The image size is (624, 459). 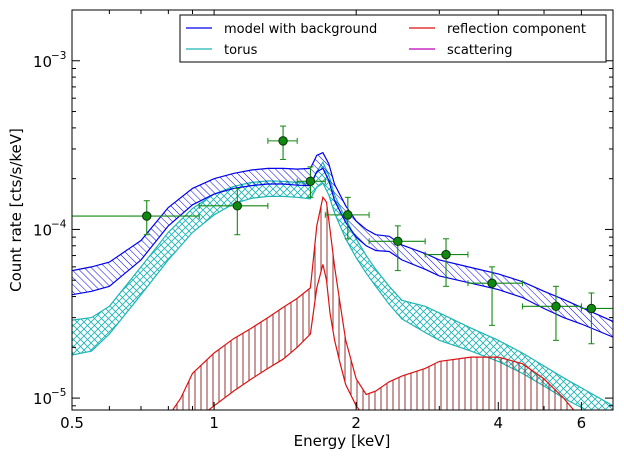 What do you see at coordinates (284, 337) in the screenshot?
I see `reflection-component-lower-line` at bounding box center [284, 337].